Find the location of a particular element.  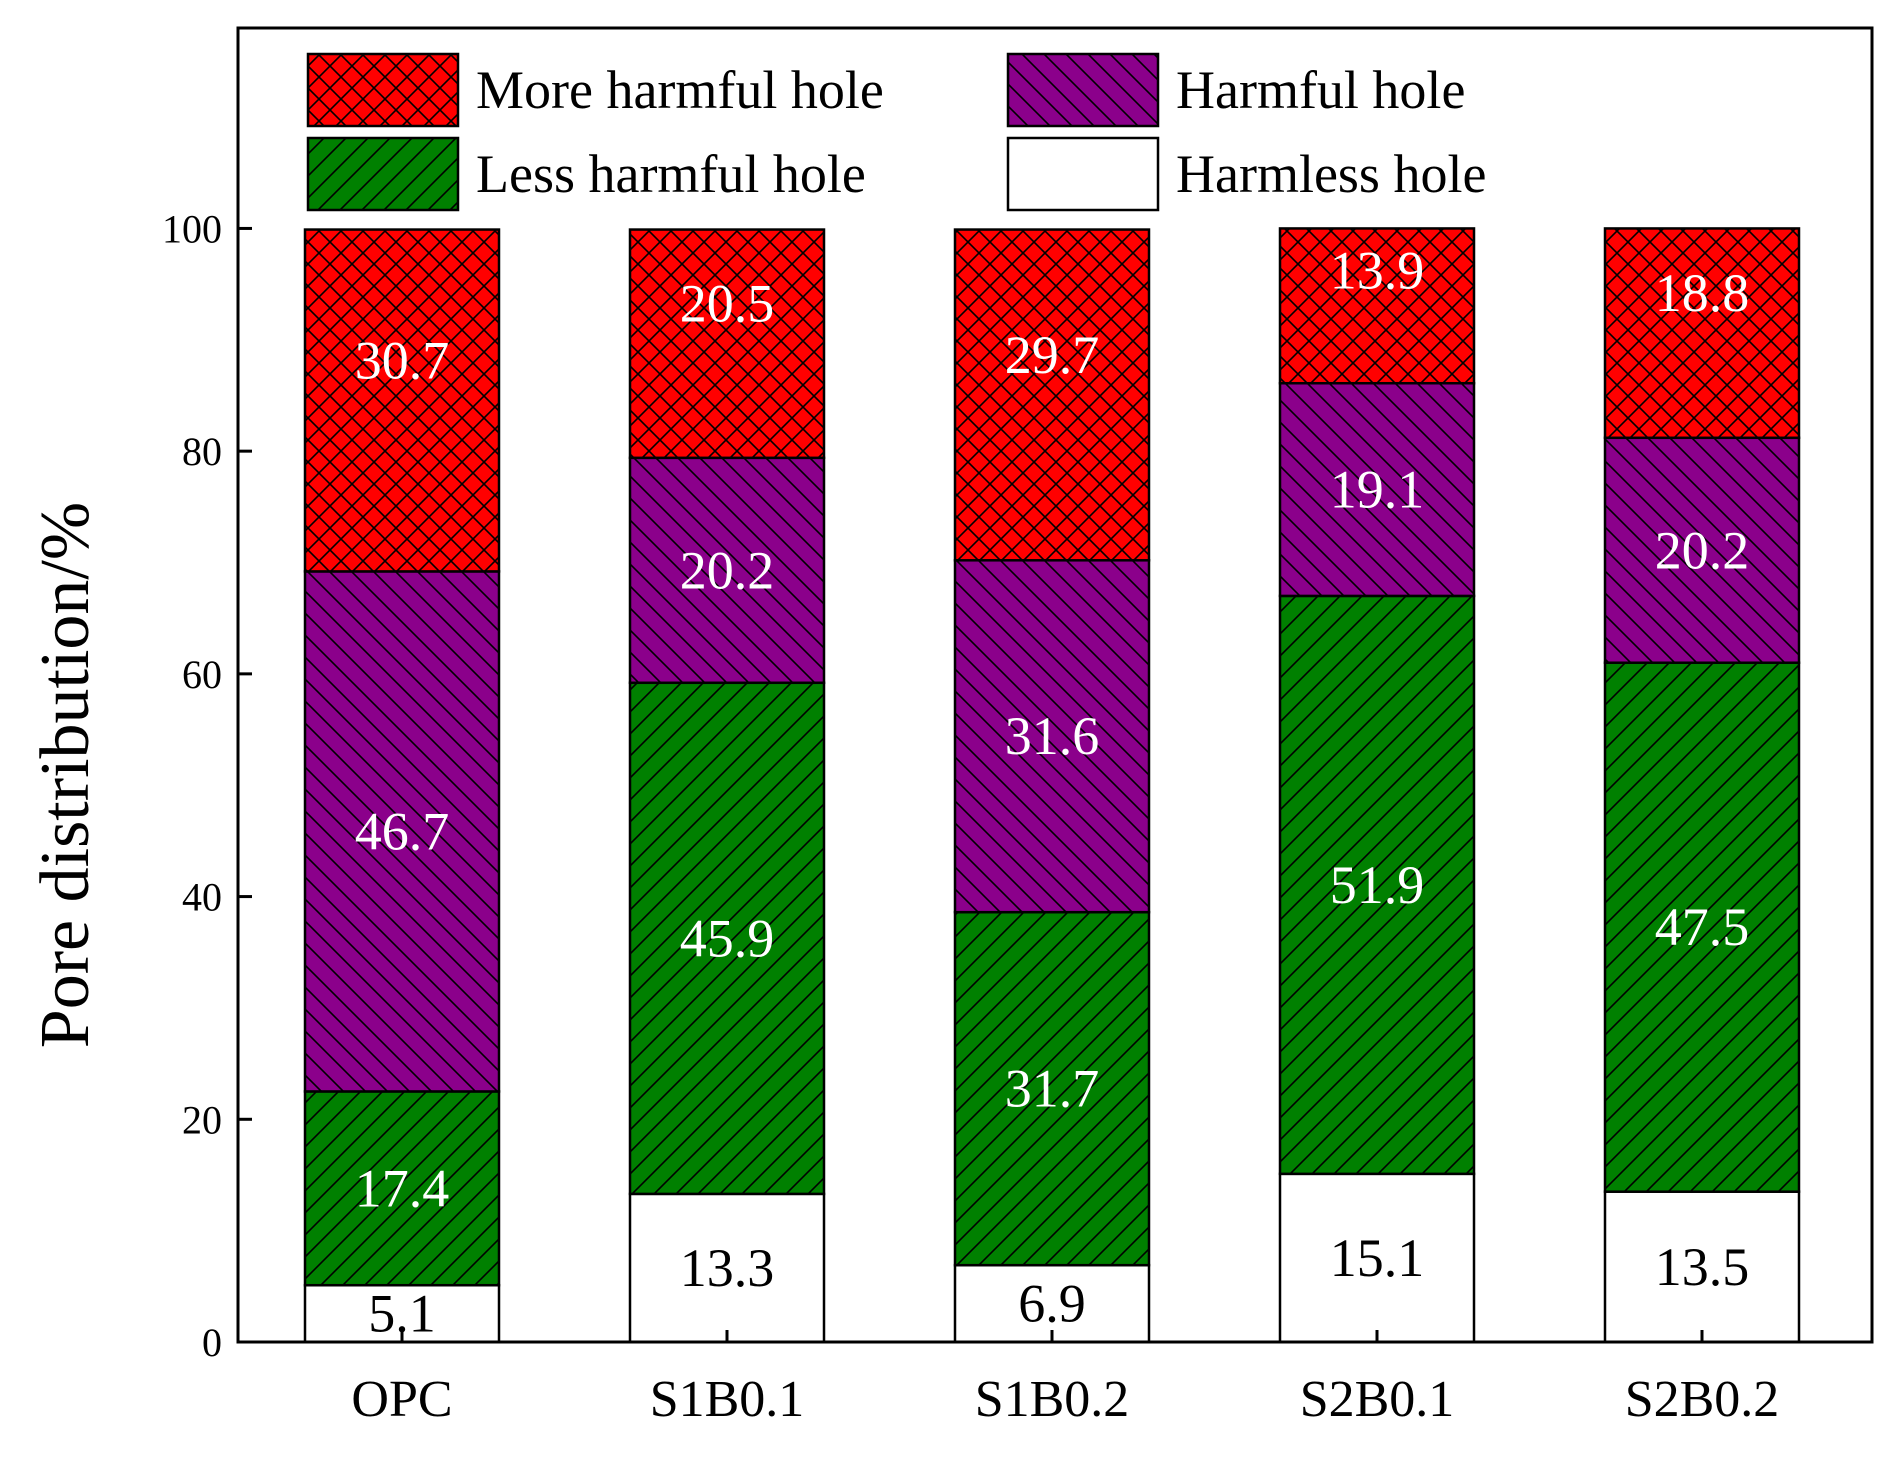

bar-s2b0-1-harmless-hole-label: 15.1 is located at coordinates (1377, 1258).